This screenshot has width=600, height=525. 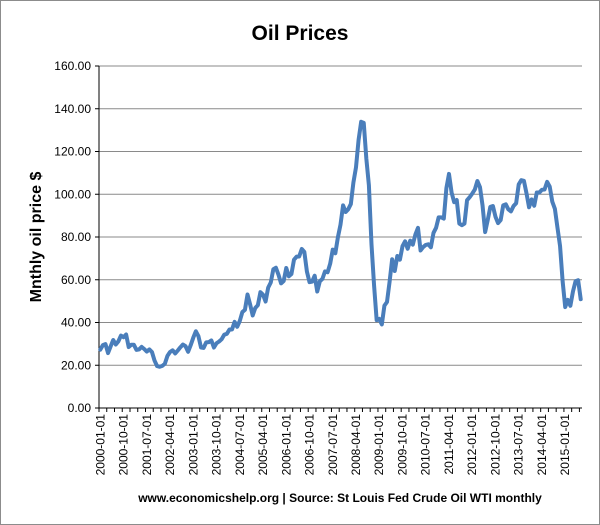 What do you see at coordinates (519, 445) in the screenshot?
I see `x-tick-label: 2013-07-01` at bounding box center [519, 445].